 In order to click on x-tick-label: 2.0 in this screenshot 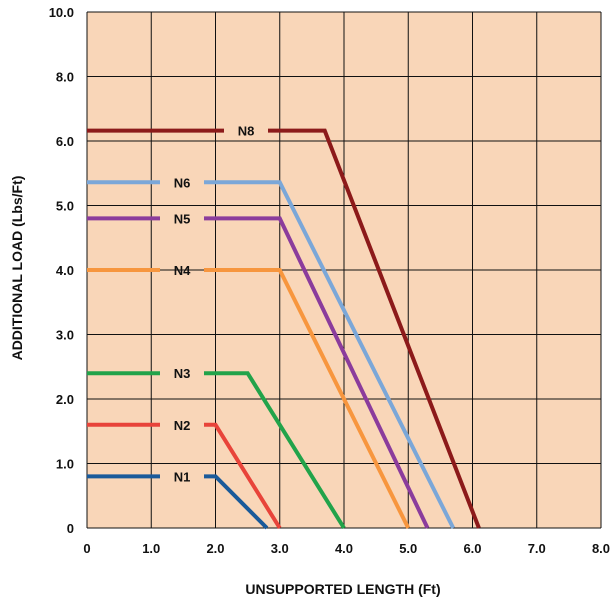, I will do `click(215, 548)`.